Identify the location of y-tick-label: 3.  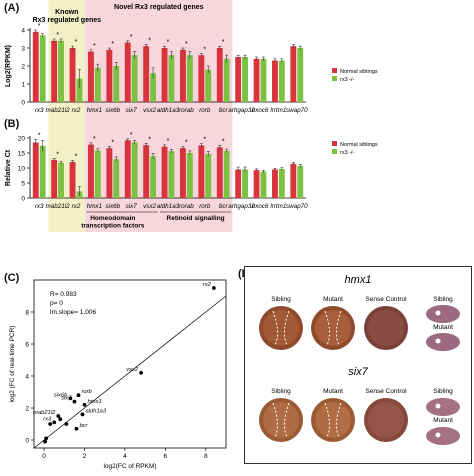
(23, 49).